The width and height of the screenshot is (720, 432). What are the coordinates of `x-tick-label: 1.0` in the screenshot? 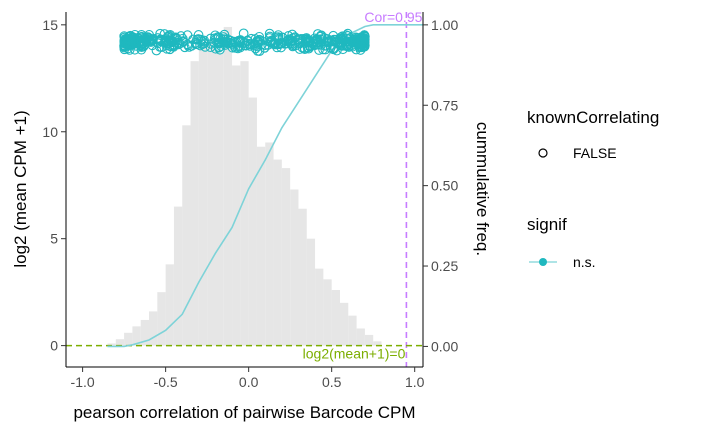 It's located at (415, 382).